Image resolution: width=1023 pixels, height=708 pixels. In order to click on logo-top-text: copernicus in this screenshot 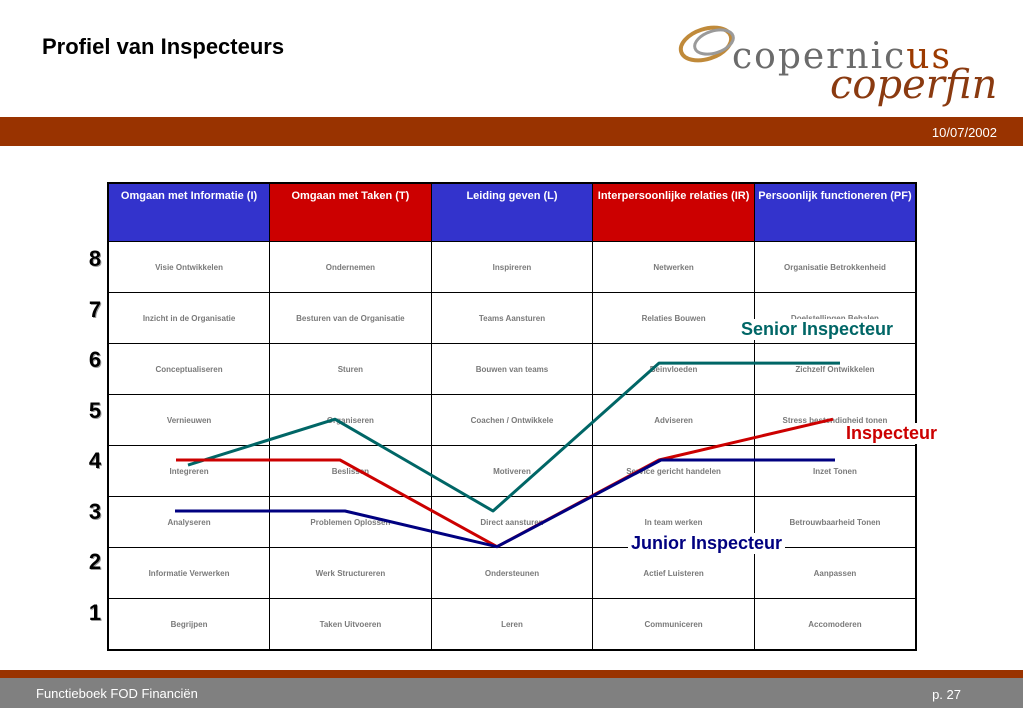, I will do `click(842, 56)`.